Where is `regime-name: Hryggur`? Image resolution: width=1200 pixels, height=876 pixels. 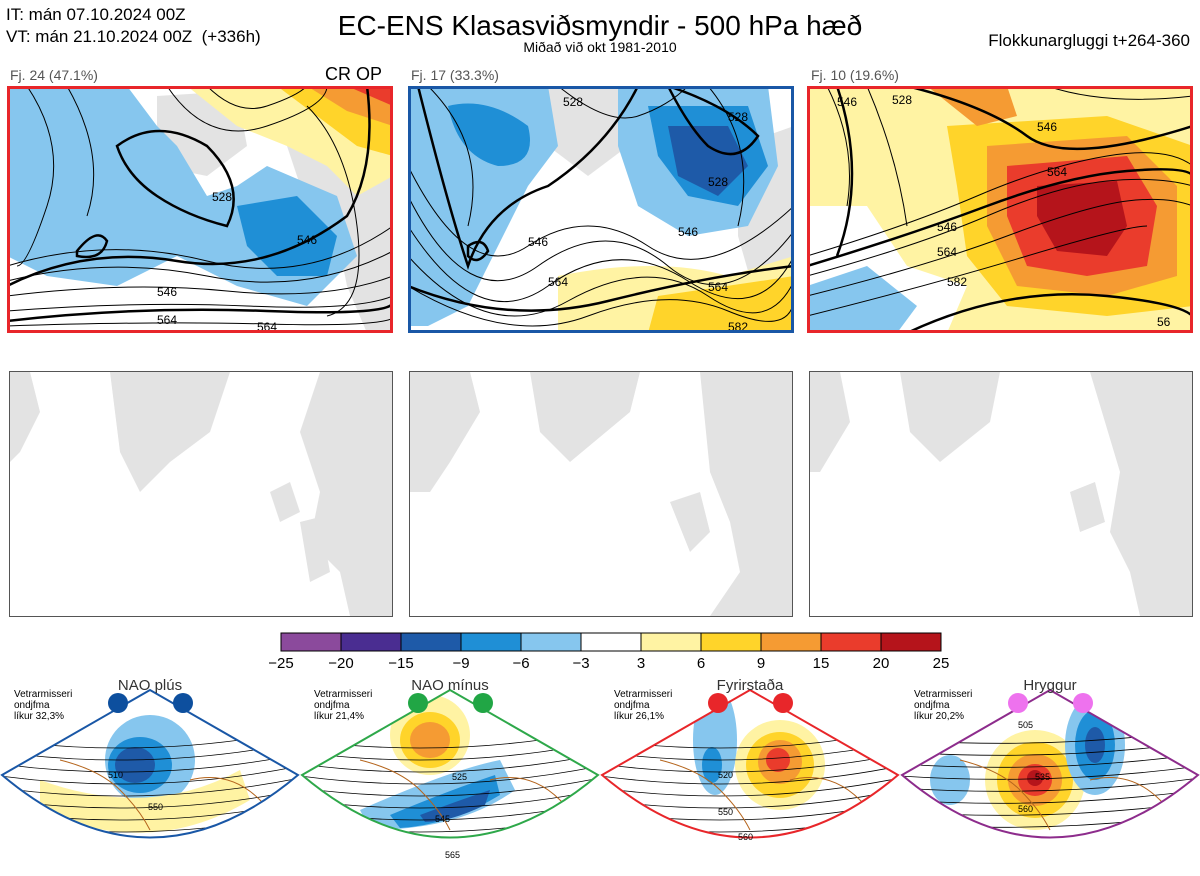
regime-name: Hryggur is located at coordinates (1050, 685).